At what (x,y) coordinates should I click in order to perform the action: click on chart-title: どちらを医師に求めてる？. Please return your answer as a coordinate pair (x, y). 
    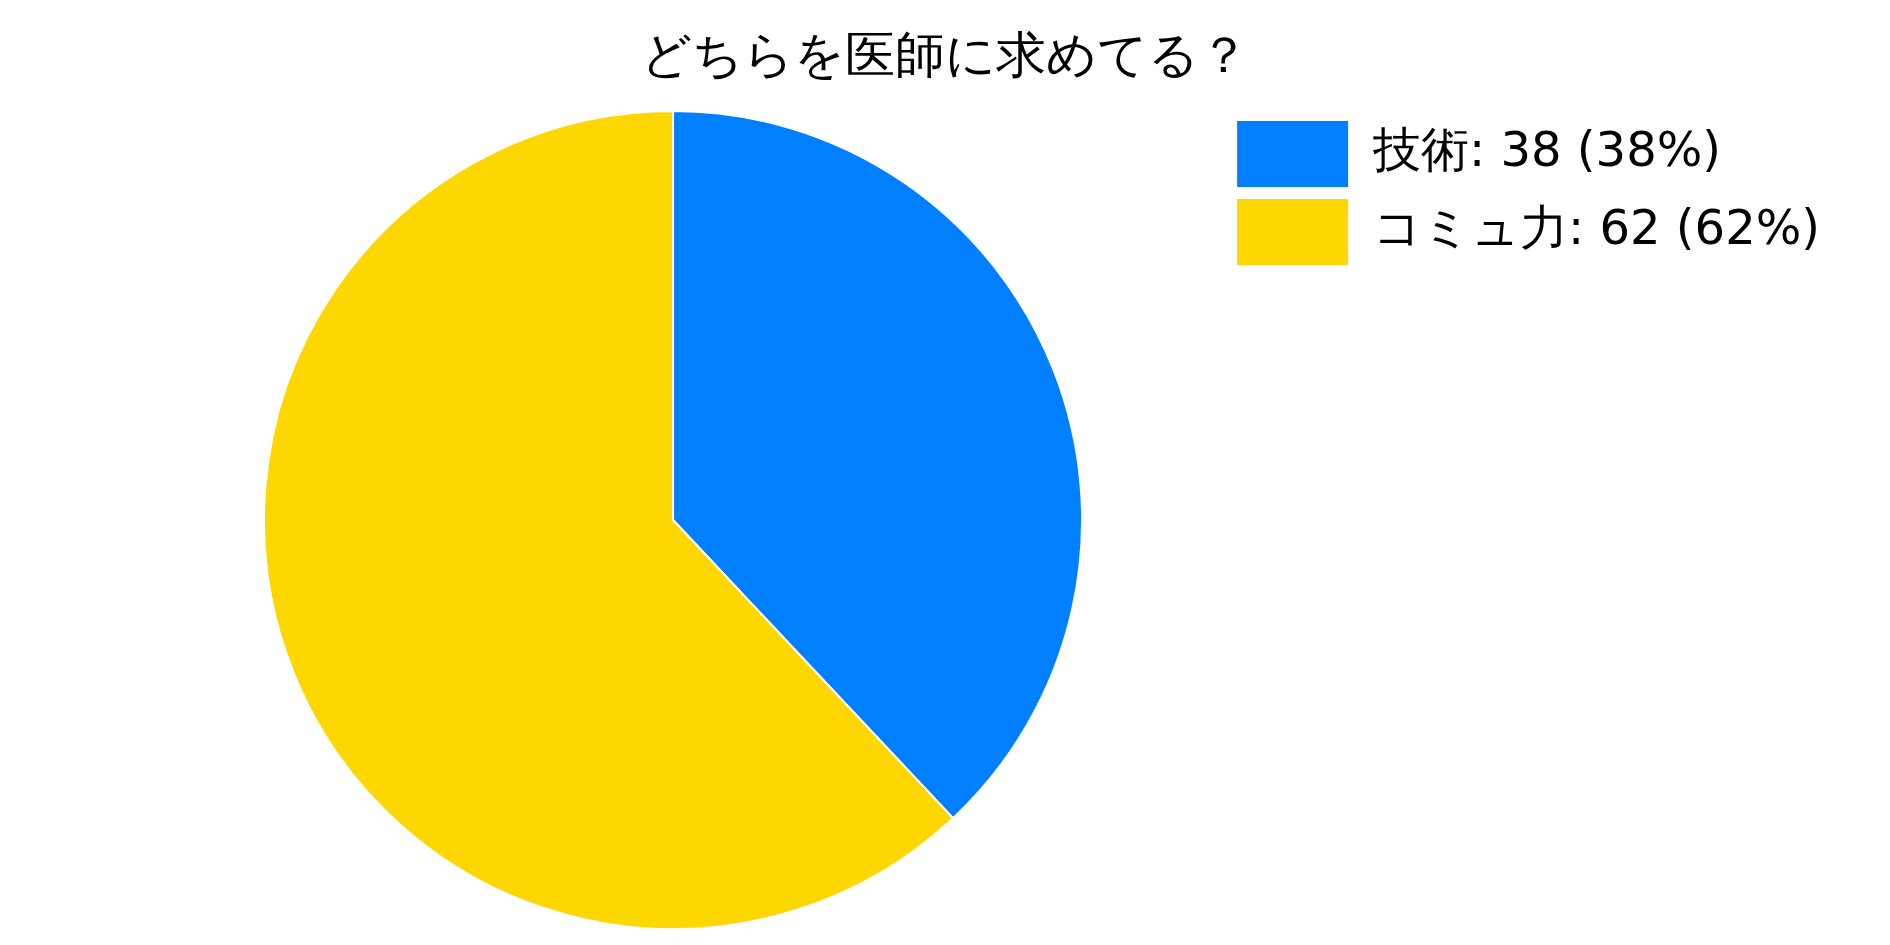
    Looking at the image, I should click on (945, 55).